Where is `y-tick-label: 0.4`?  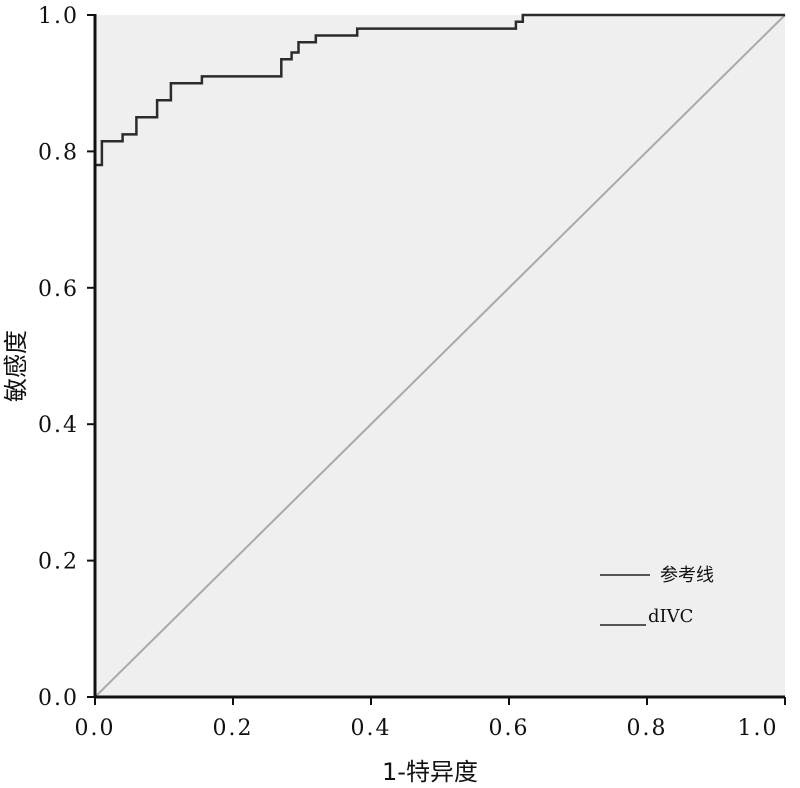 y-tick-label: 0.4 is located at coordinates (58, 425).